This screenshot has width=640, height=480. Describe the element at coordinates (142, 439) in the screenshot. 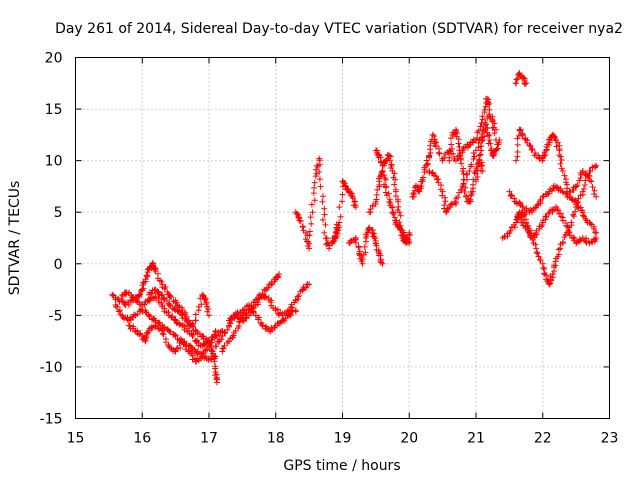

I see `x-tick-label: 16` at that location.